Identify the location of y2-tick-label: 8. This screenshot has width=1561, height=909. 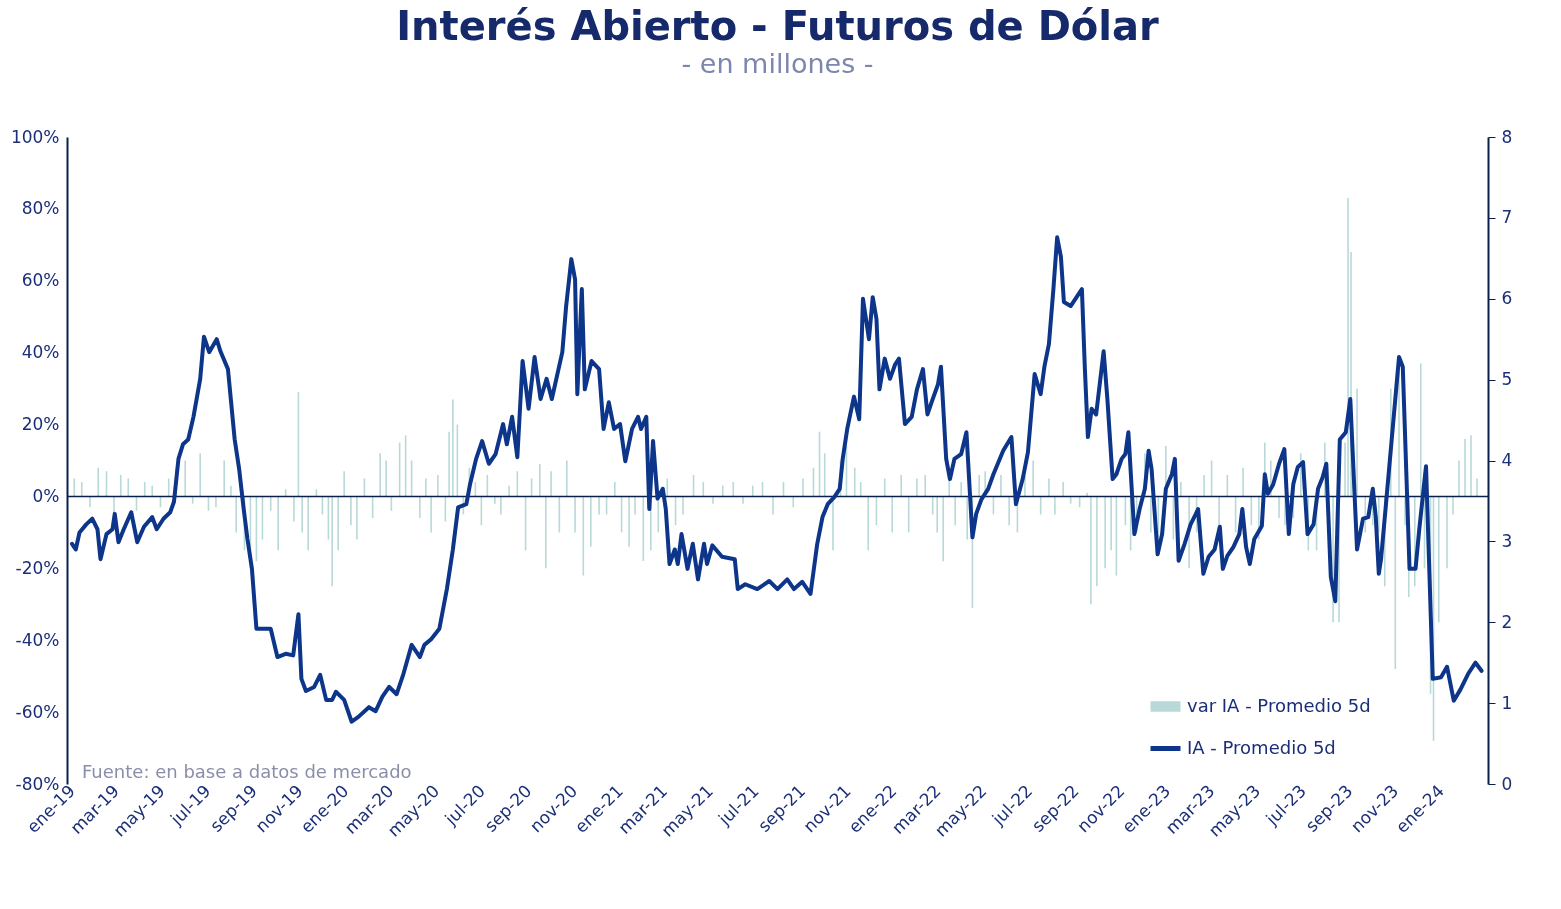
(1507, 136).